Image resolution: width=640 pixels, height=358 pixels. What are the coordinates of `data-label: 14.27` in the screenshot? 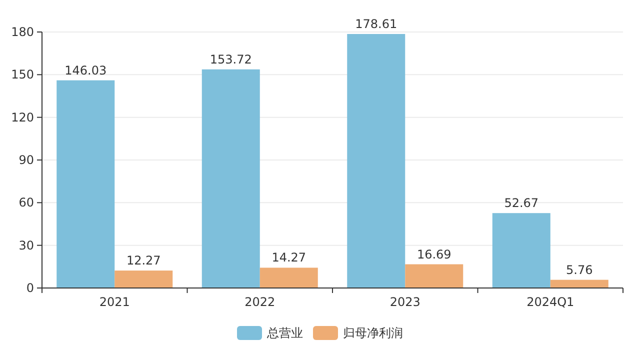 It's located at (289, 257).